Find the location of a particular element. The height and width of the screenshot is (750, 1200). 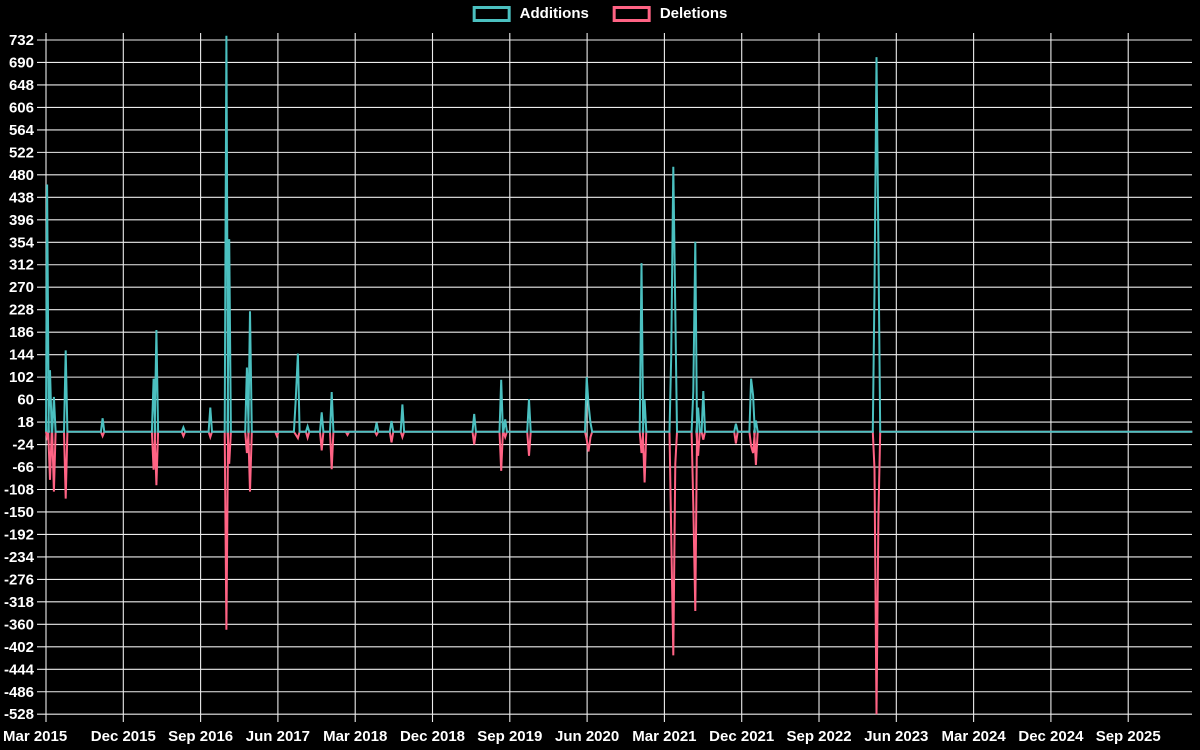

y-tick-label: 60 is located at coordinates (25, 400).